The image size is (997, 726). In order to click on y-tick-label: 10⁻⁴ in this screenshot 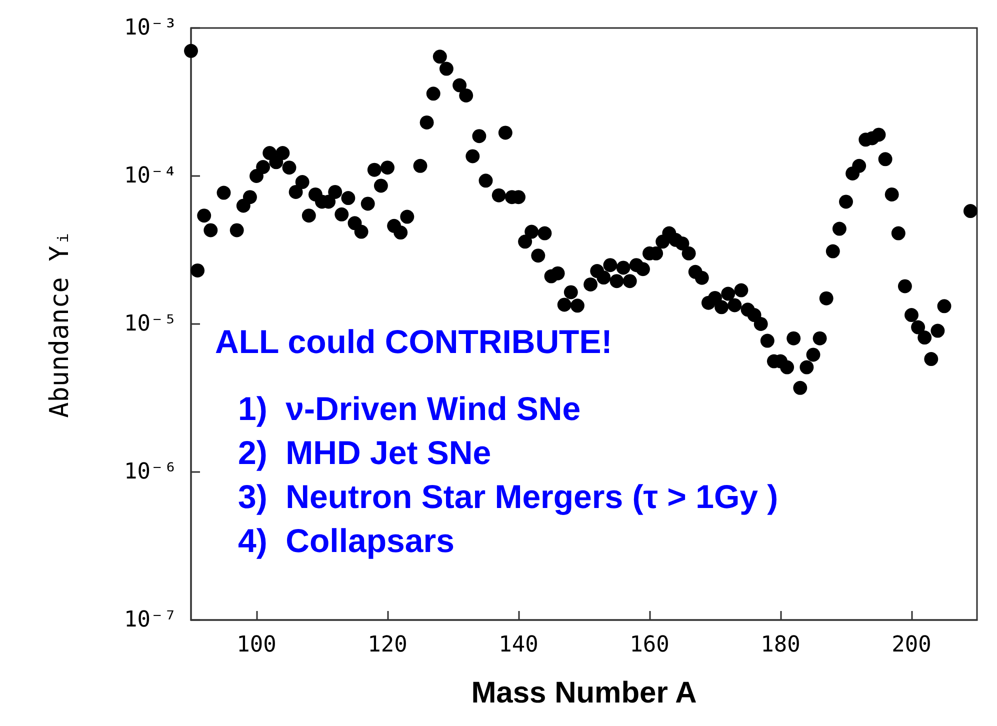, I will do `click(150, 176)`.